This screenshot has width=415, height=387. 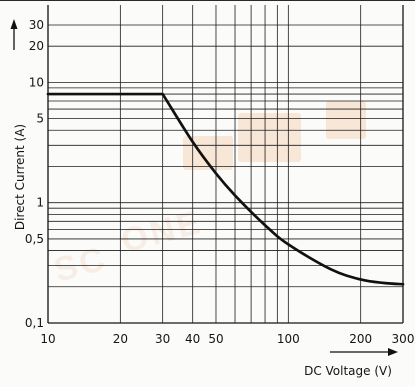 I want to click on y-tick-label: 0,5, so click(x=34, y=239).